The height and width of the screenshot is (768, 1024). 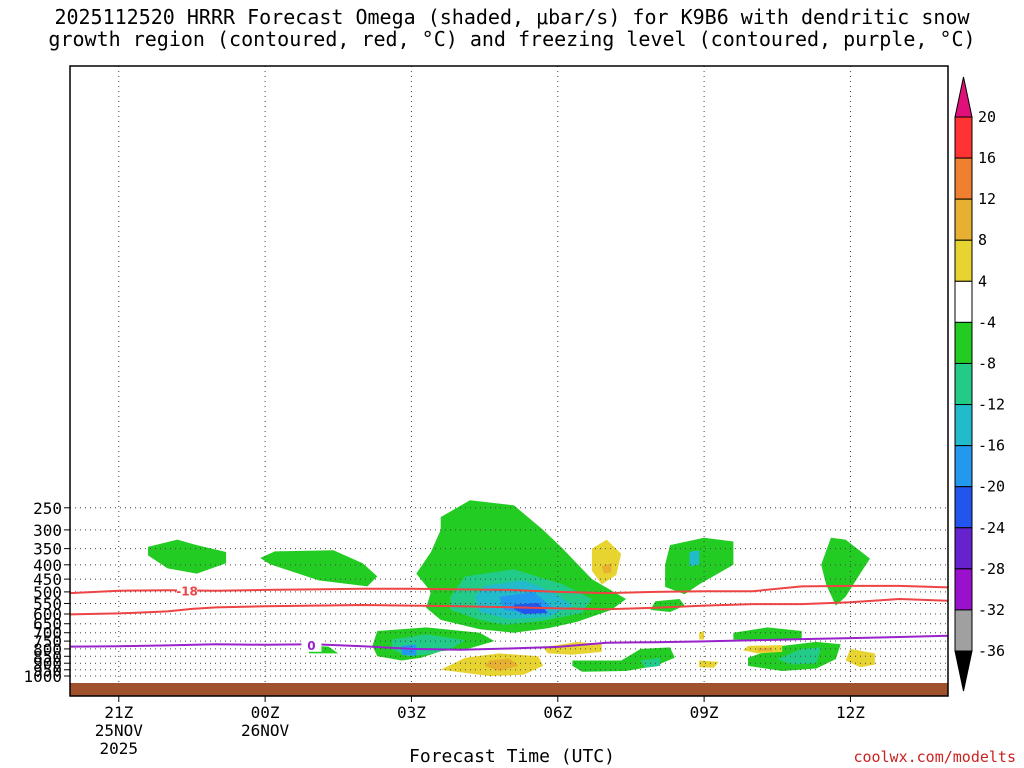 I want to click on x-tick-label-24-1: 26NOV, so click(x=265, y=730).